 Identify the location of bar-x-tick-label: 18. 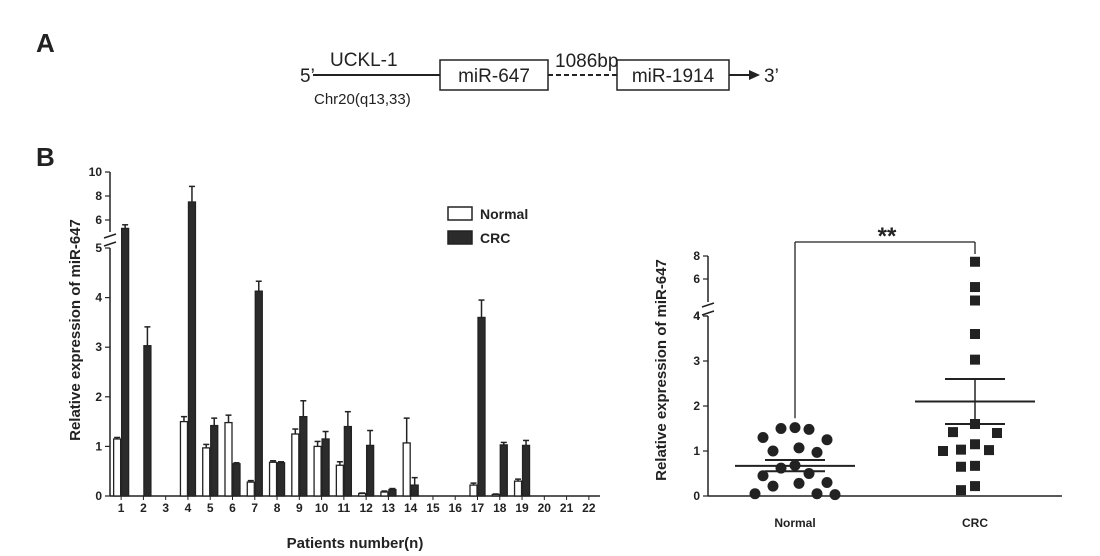
(500, 508).